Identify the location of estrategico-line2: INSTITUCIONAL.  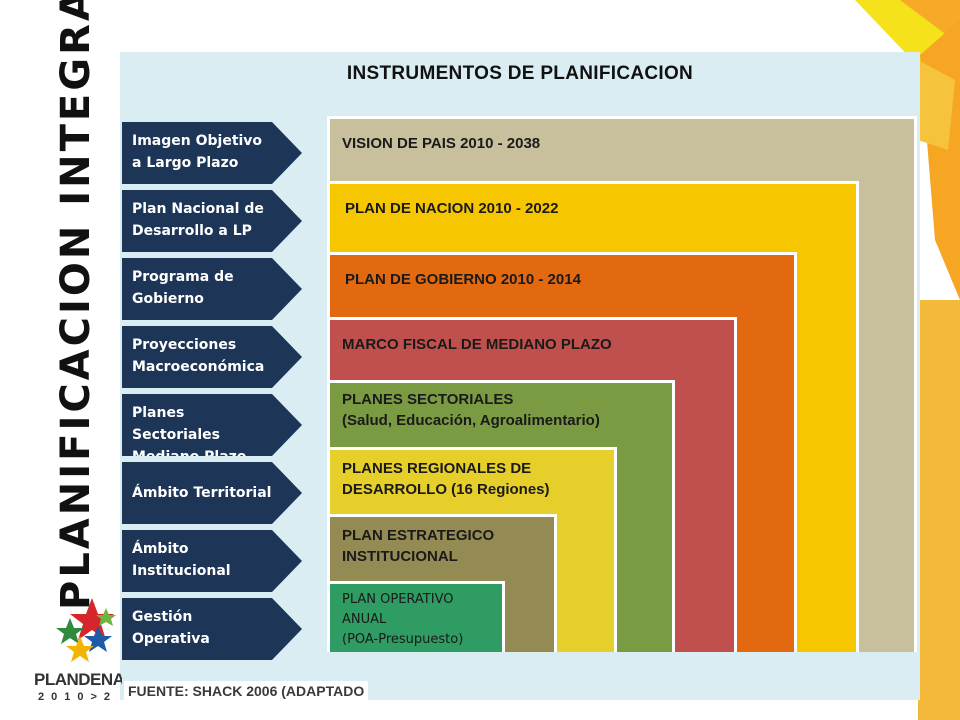
(400, 556).